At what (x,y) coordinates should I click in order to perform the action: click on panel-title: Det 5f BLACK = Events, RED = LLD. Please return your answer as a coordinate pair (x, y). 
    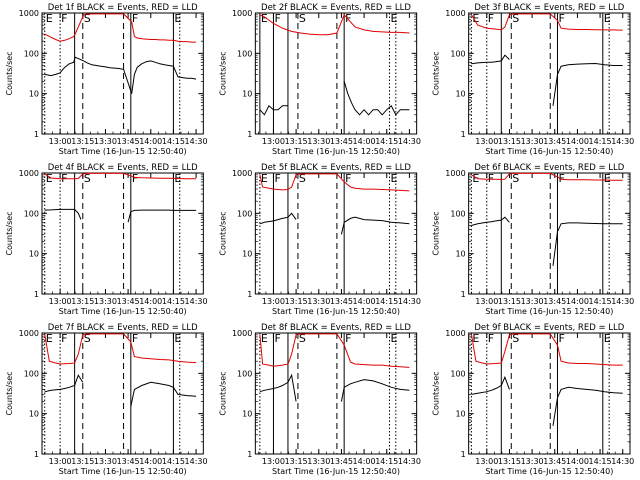
    Looking at the image, I should click on (336, 168).